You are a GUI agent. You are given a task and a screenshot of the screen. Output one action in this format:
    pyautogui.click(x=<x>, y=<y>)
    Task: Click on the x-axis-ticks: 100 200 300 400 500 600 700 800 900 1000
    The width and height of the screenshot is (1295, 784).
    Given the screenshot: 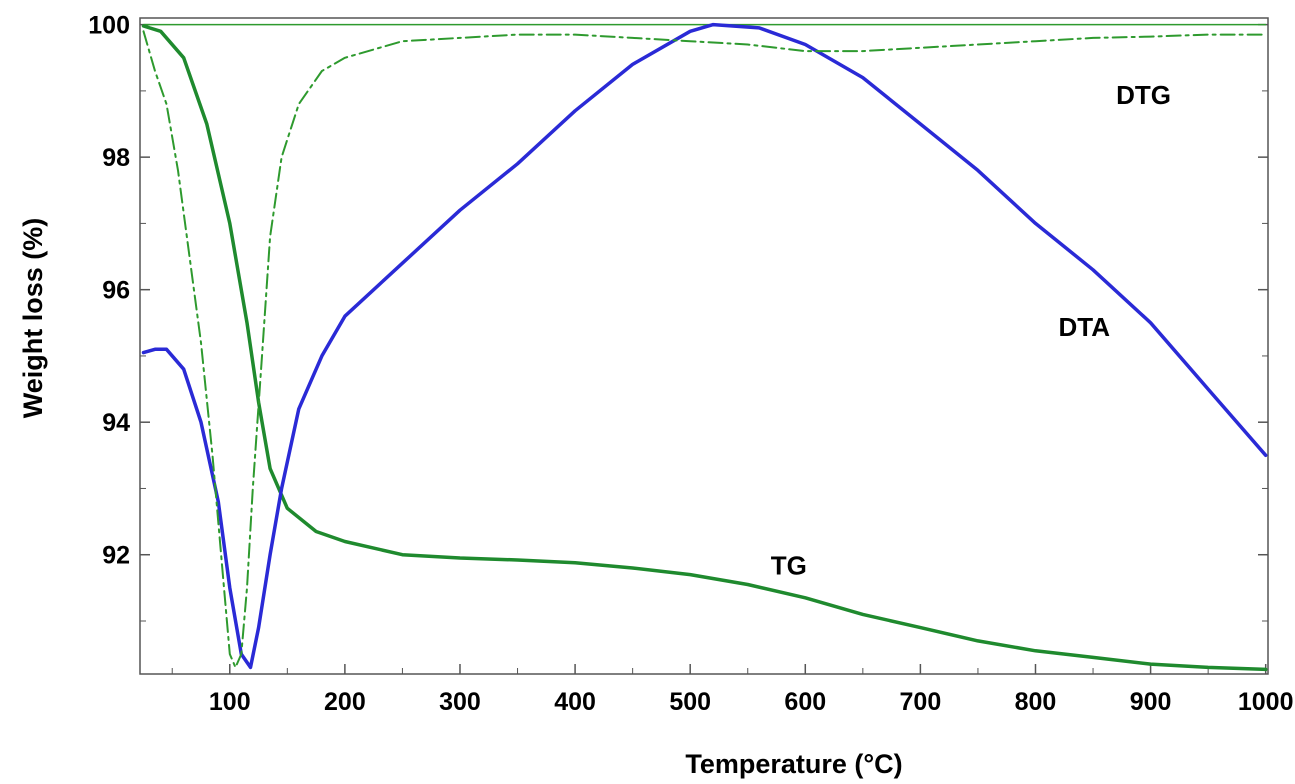 What is the action you would take?
    pyautogui.click(x=732, y=690)
    